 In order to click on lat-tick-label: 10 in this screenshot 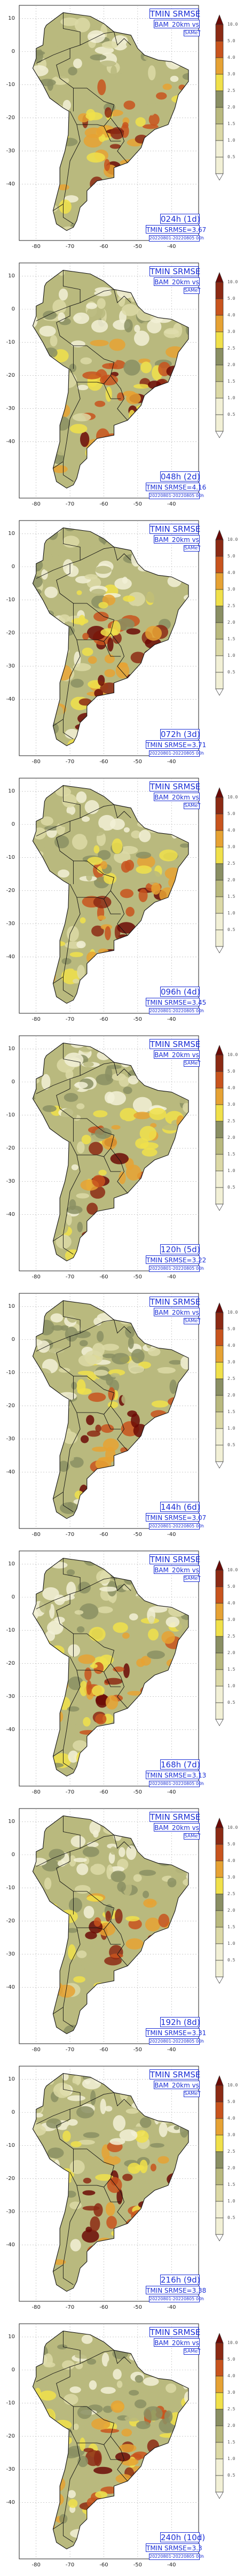, I will do `click(12, 791)`.